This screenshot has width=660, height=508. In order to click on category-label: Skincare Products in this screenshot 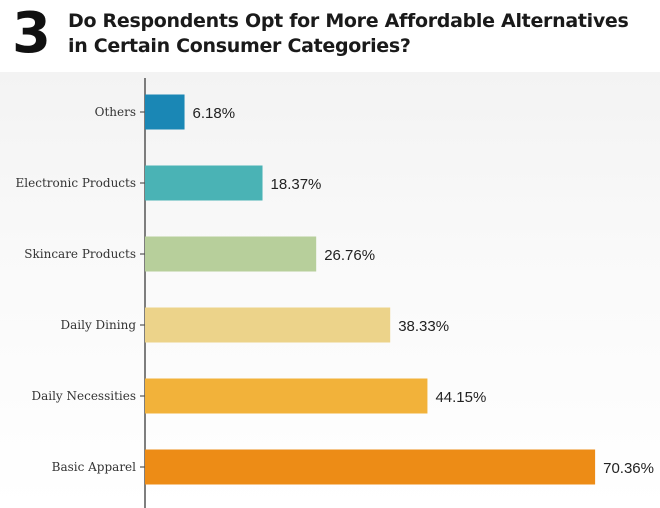, I will do `click(80, 254)`.